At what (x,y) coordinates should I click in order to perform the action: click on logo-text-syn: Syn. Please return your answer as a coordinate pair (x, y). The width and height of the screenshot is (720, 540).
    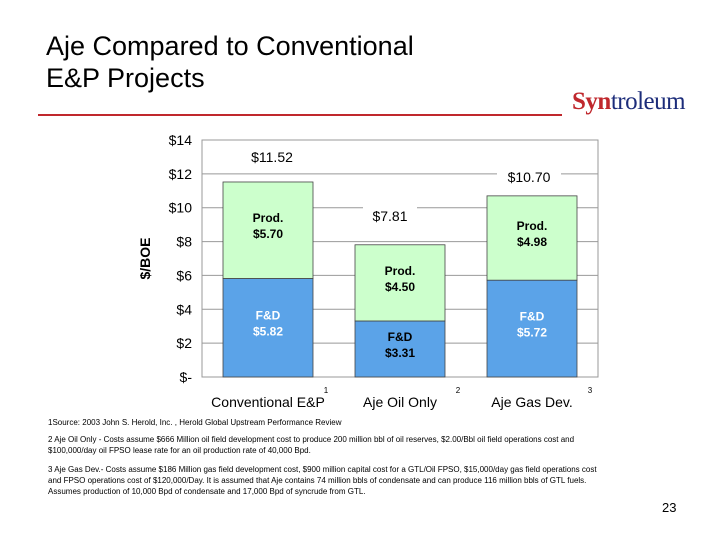
    Looking at the image, I should click on (591, 101).